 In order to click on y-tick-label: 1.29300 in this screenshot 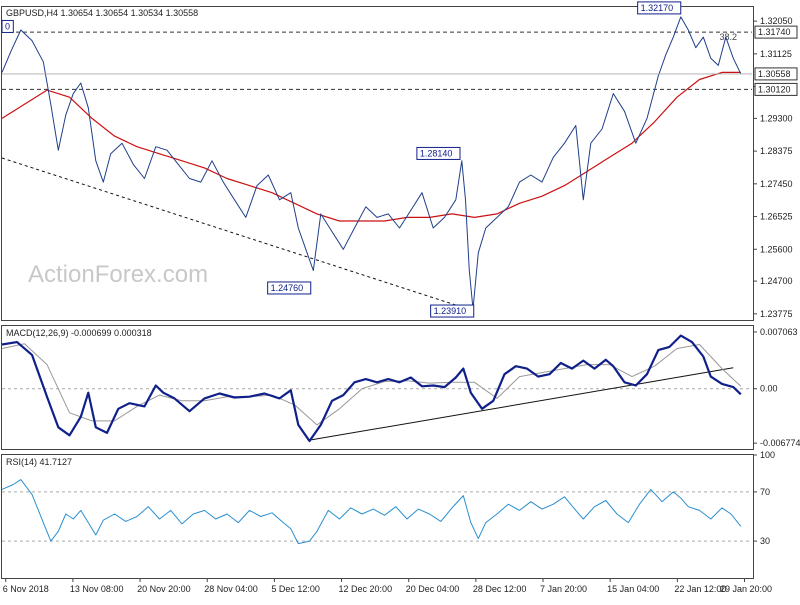, I will do `click(776, 118)`.